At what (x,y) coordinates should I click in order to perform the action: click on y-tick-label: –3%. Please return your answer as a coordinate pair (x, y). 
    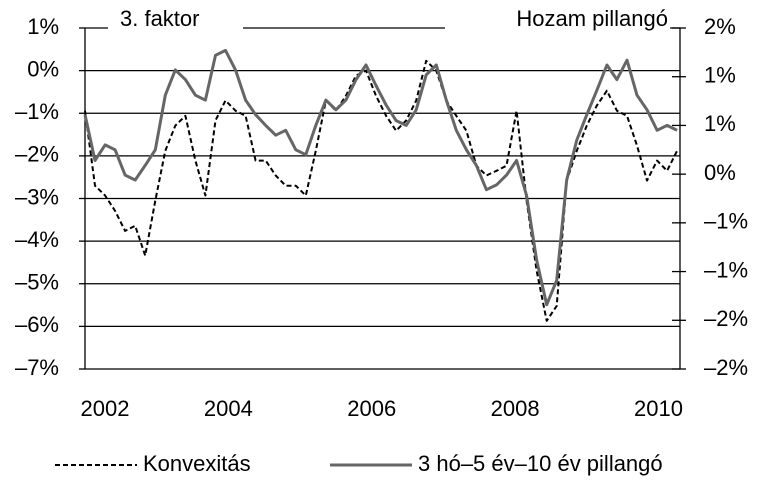
    Looking at the image, I should click on (37, 196).